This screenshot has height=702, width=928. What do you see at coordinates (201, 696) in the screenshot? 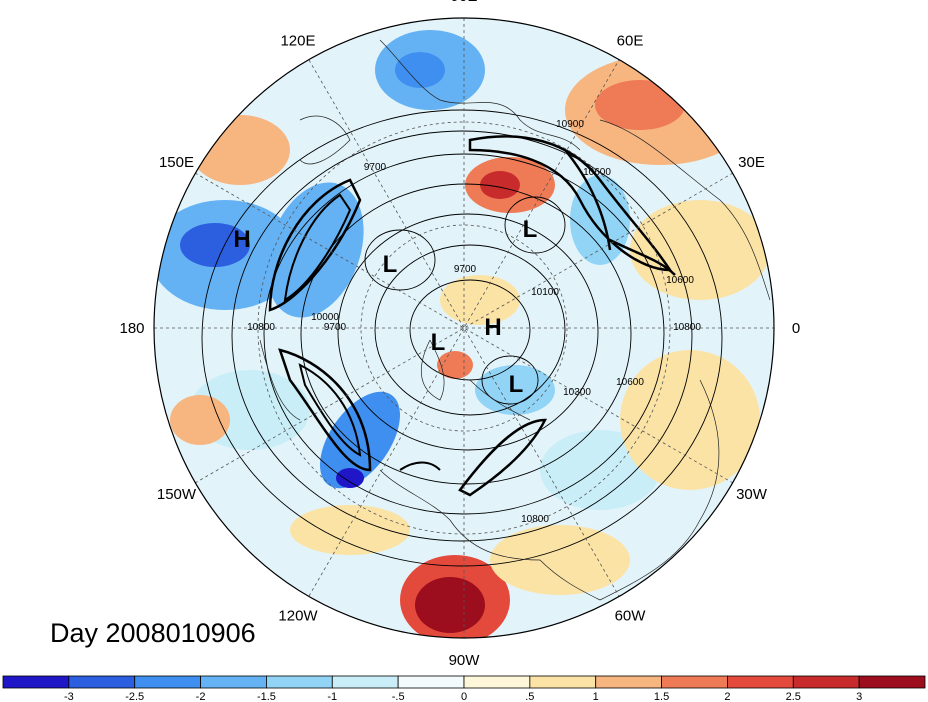
I see `colorbar-tick-label: -2` at bounding box center [201, 696].